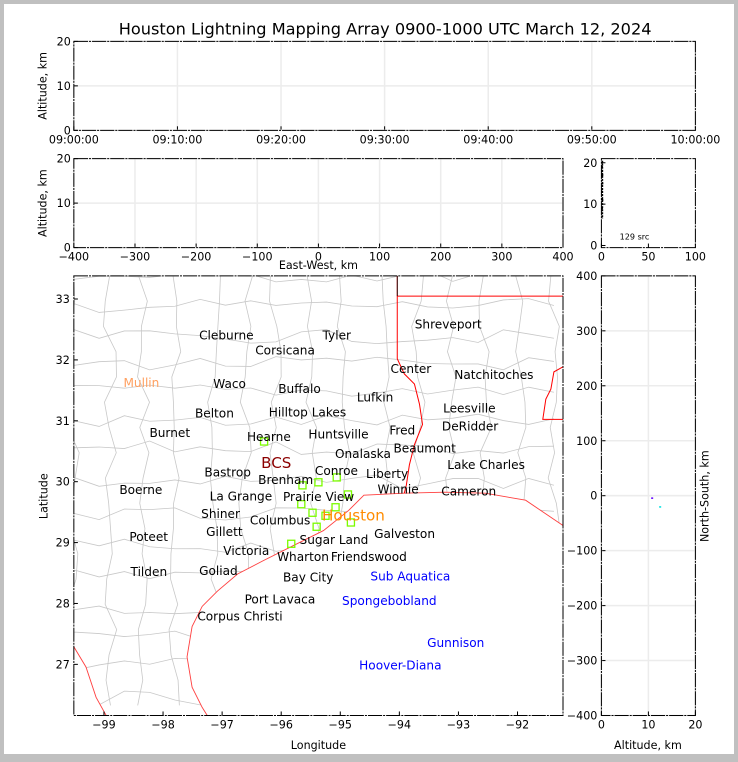 This screenshot has width=738, height=762. What do you see at coordinates (458, 725) in the screenshot?
I see `x-tick-label: −93` at bounding box center [458, 725].